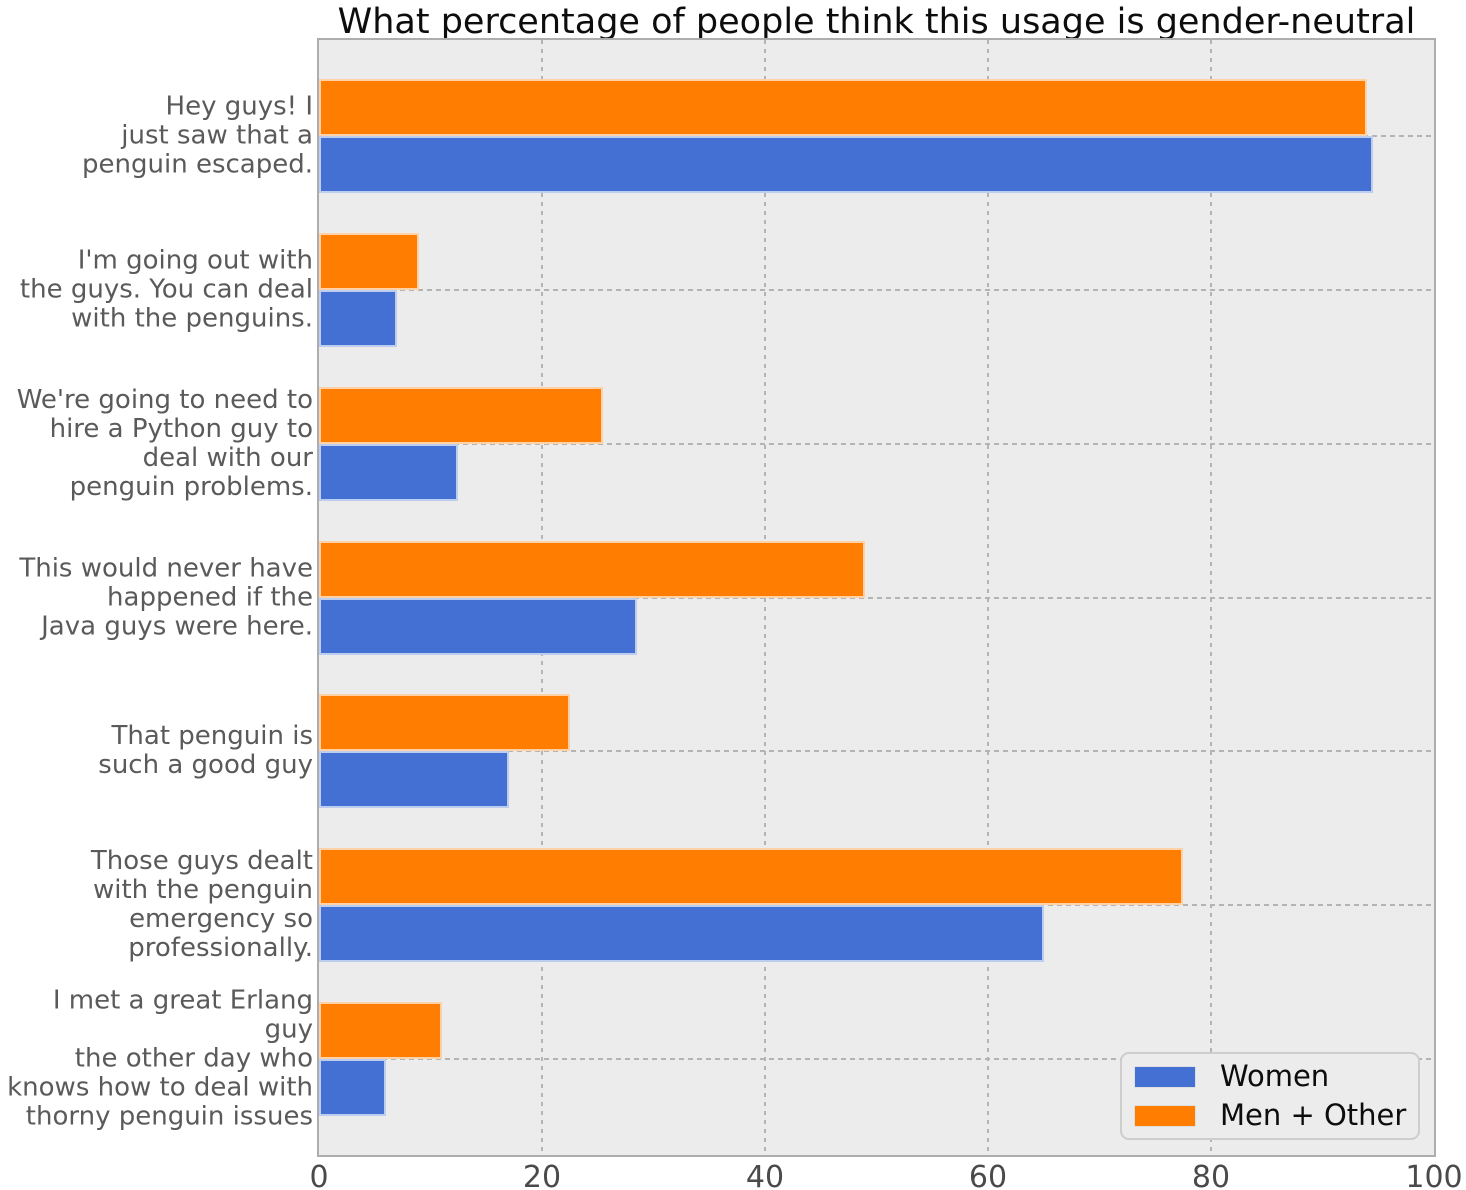 This screenshot has width=1466, height=1190. I want to click on x-tick-label-0: 0, so click(319, 1175).